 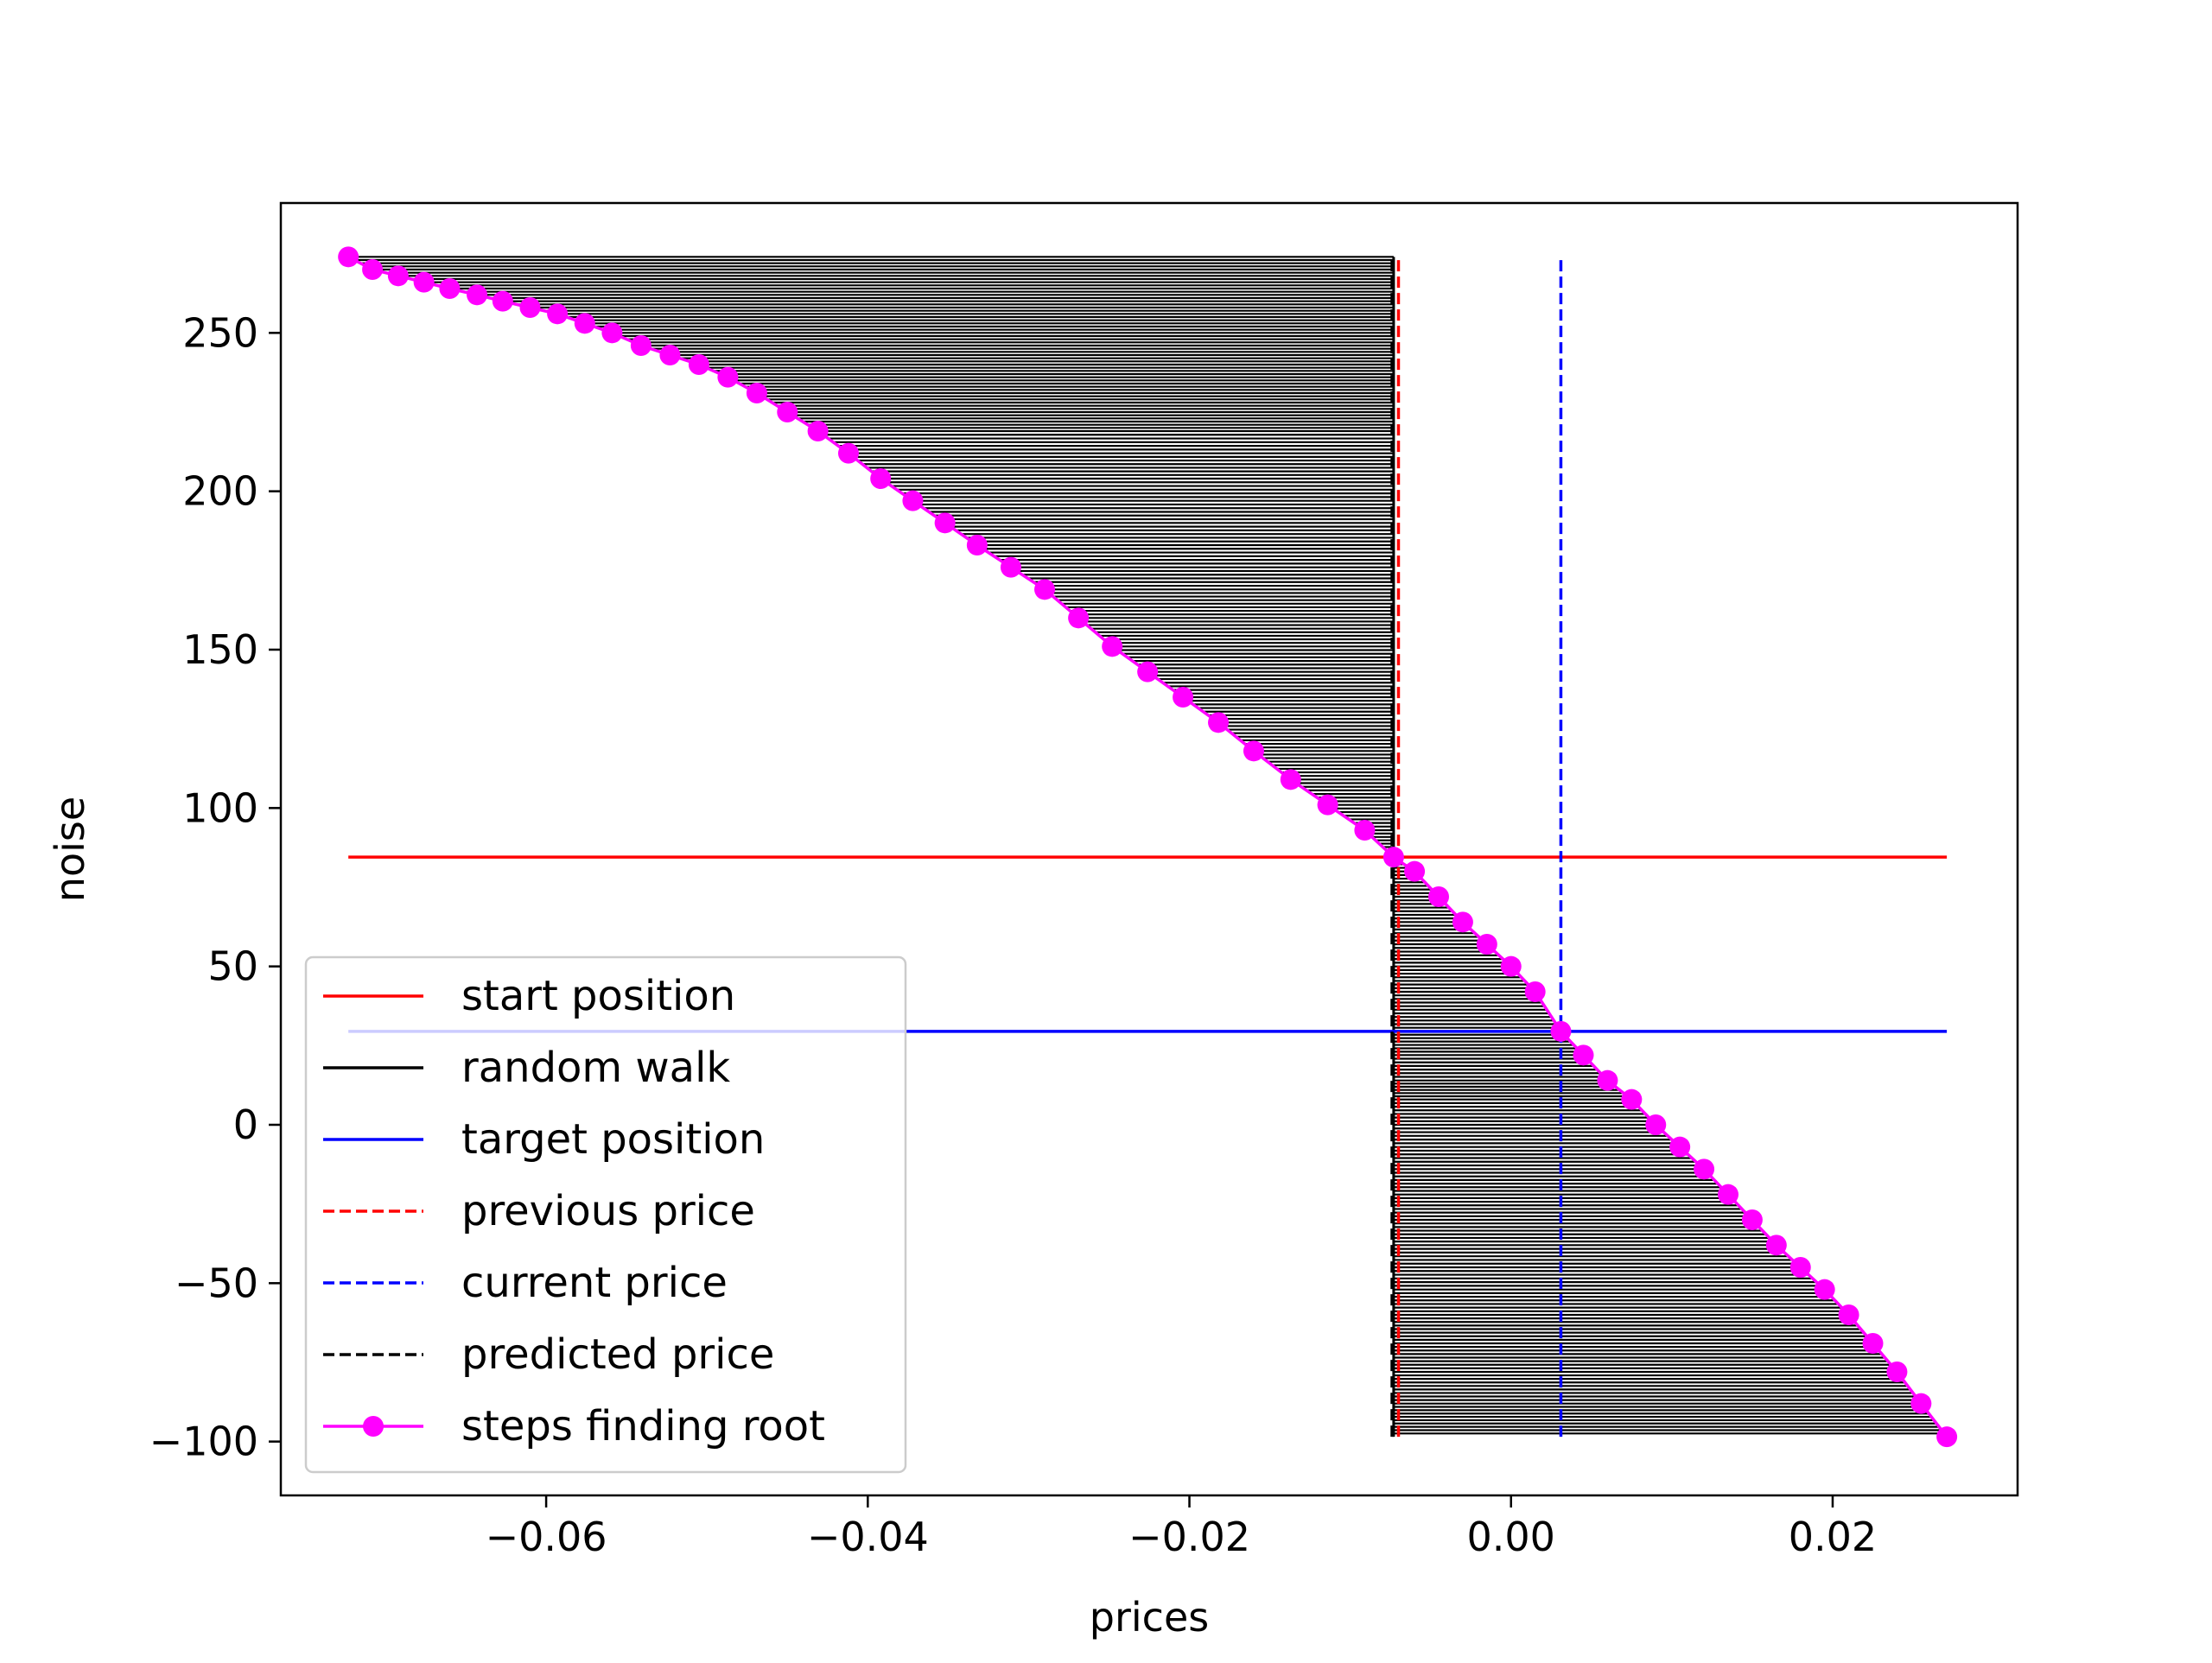 I want to click on x-tick-label: 0.02, so click(x=1833, y=1537).